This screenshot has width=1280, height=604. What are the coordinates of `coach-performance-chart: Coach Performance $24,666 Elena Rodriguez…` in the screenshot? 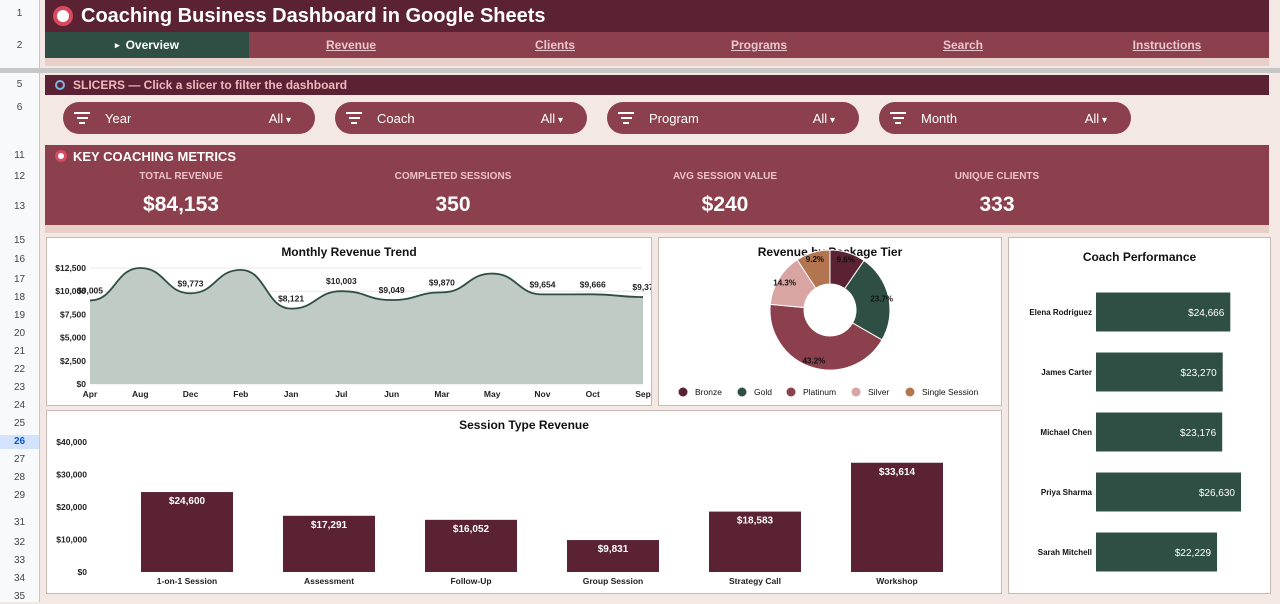 It's located at (1139, 415).